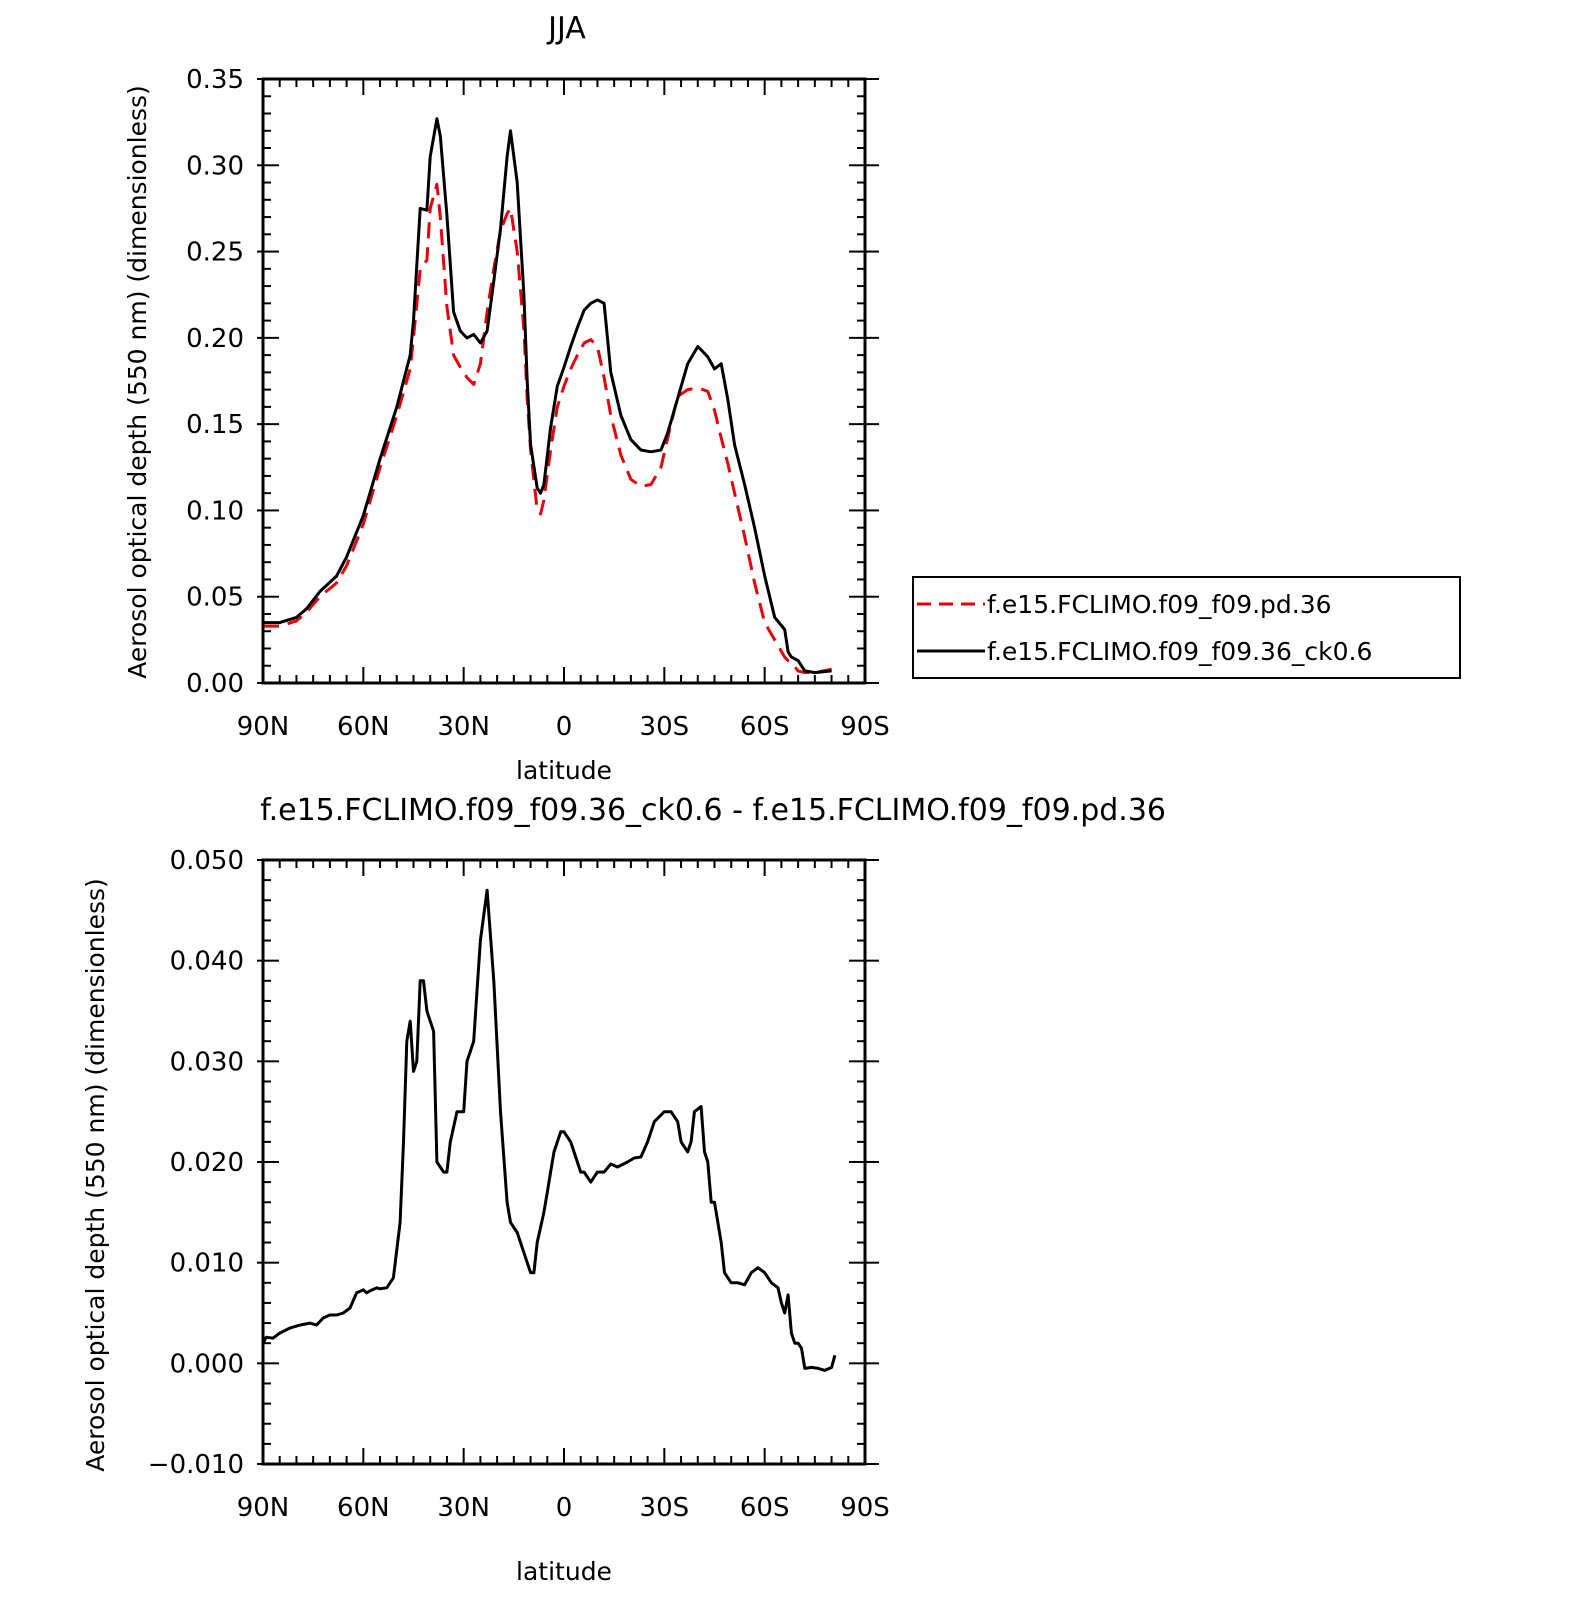 The height and width of the screenshot is (1602, 1585). Describe the element at coordinates (207, 861) in the screenshot. I see `bottom-y-tick-label: 0.050` at that location.